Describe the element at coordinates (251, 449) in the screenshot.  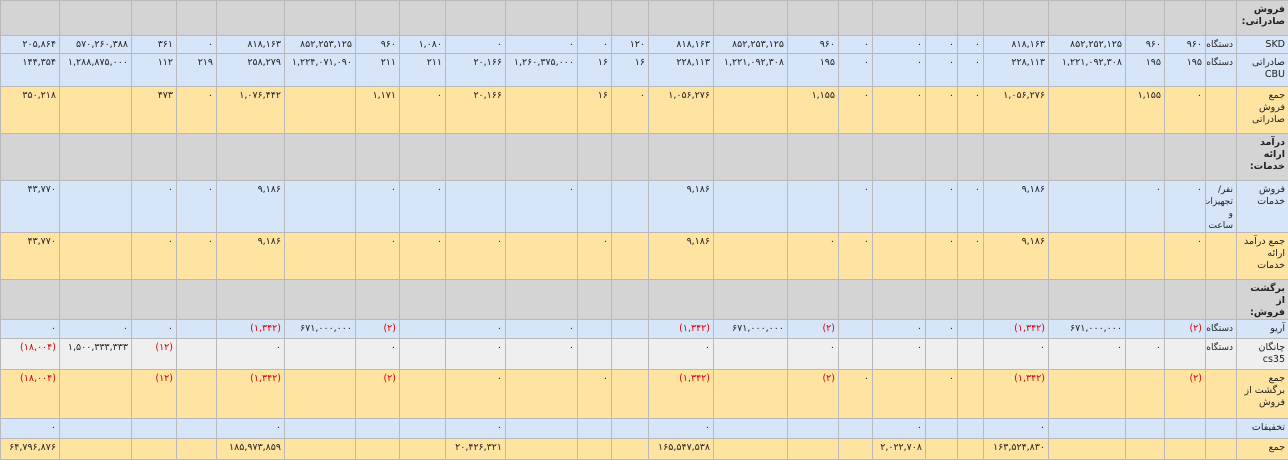
I see `value-cell: ۱۸۵,۹۷۳,۸۵۹` at that location.